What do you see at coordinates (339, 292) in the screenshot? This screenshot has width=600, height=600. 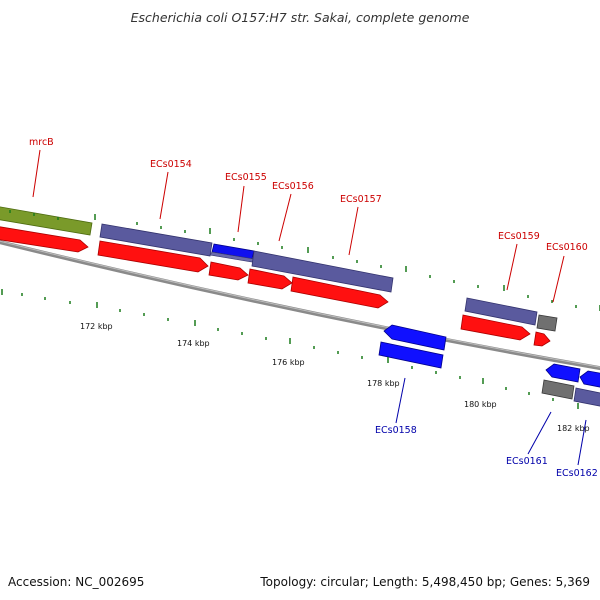 I see `cds-ECs0157` at bounding box center [339, 292].